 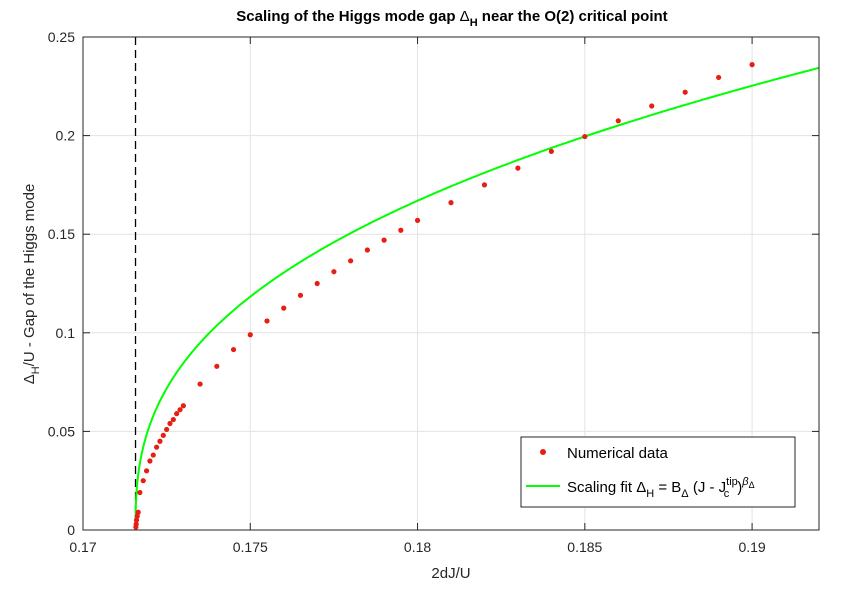 What do you see at coordinates (417, 547) in the screenshot?
I see `x-tick-label: 0.18` at bounding box center [417, 547].